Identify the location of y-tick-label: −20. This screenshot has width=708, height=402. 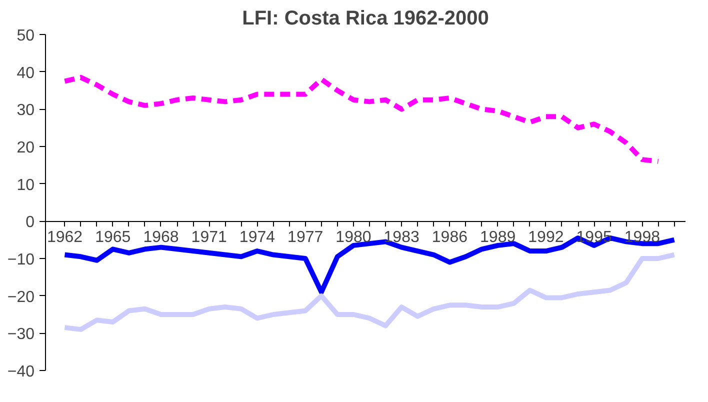
(21, 297).